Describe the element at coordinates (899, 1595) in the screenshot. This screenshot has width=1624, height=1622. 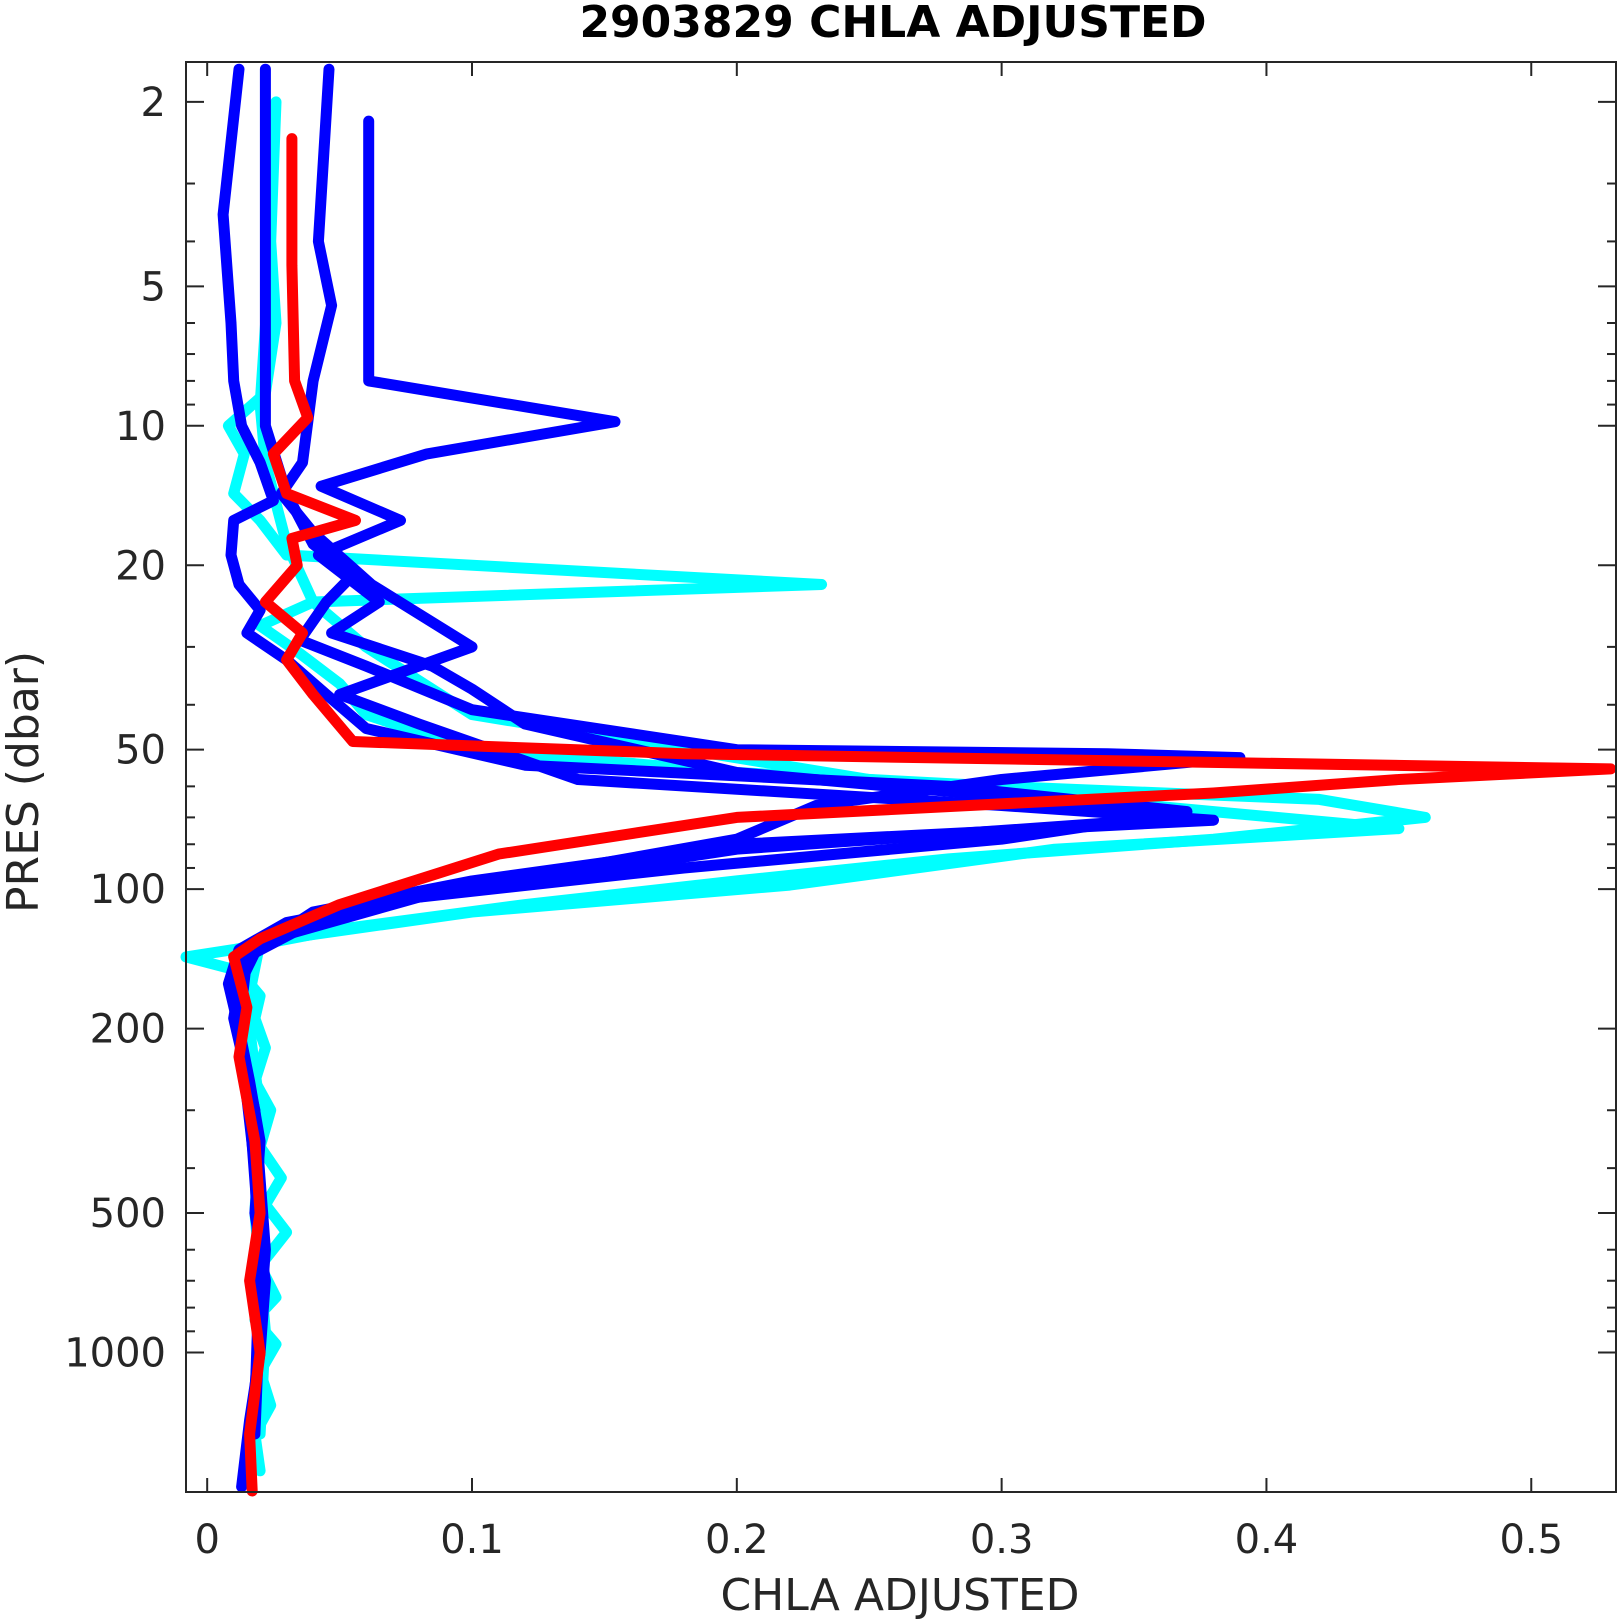
I see `x-axis-title: CHLA ADJUSTED` at that location.